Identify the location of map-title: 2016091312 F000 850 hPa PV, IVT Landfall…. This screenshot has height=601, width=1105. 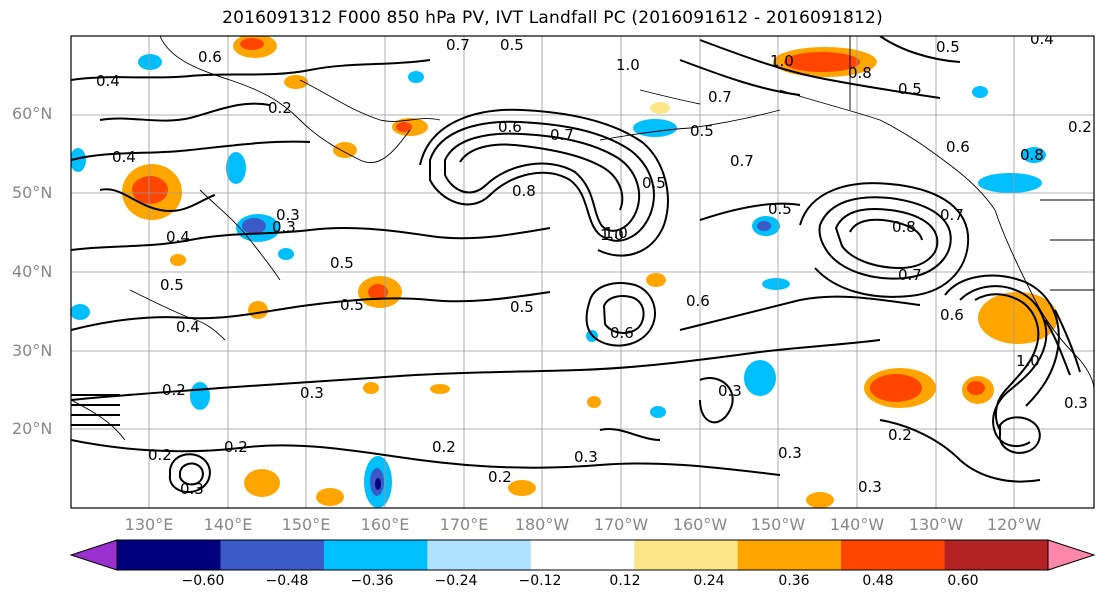
(552, 18).